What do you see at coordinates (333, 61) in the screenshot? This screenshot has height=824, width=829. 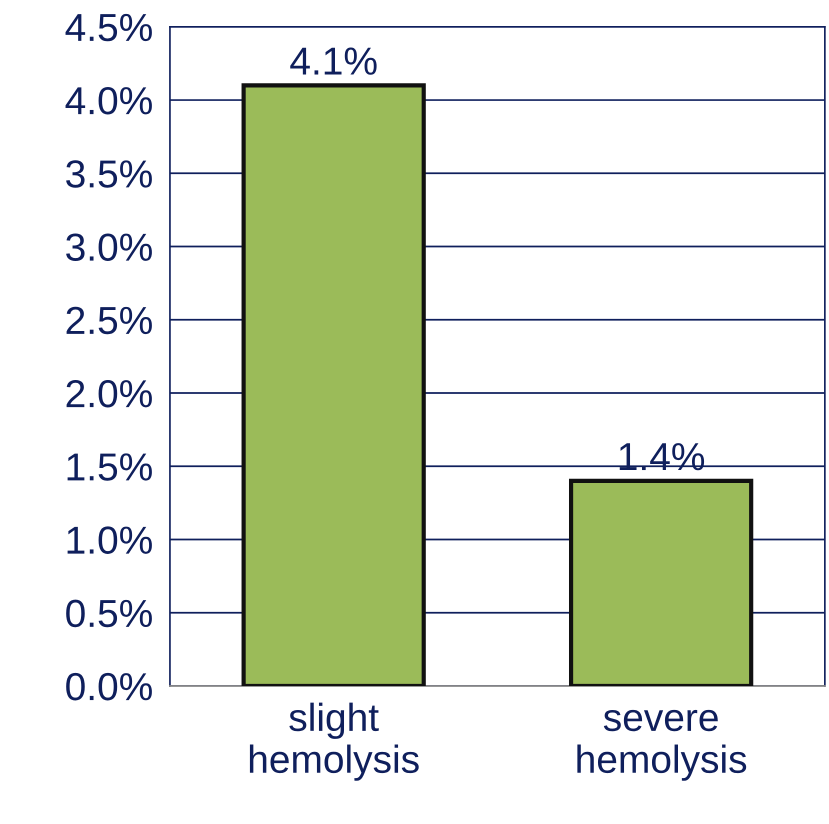 I see `data-label: 4.1%` at bounding box center [333, 61].